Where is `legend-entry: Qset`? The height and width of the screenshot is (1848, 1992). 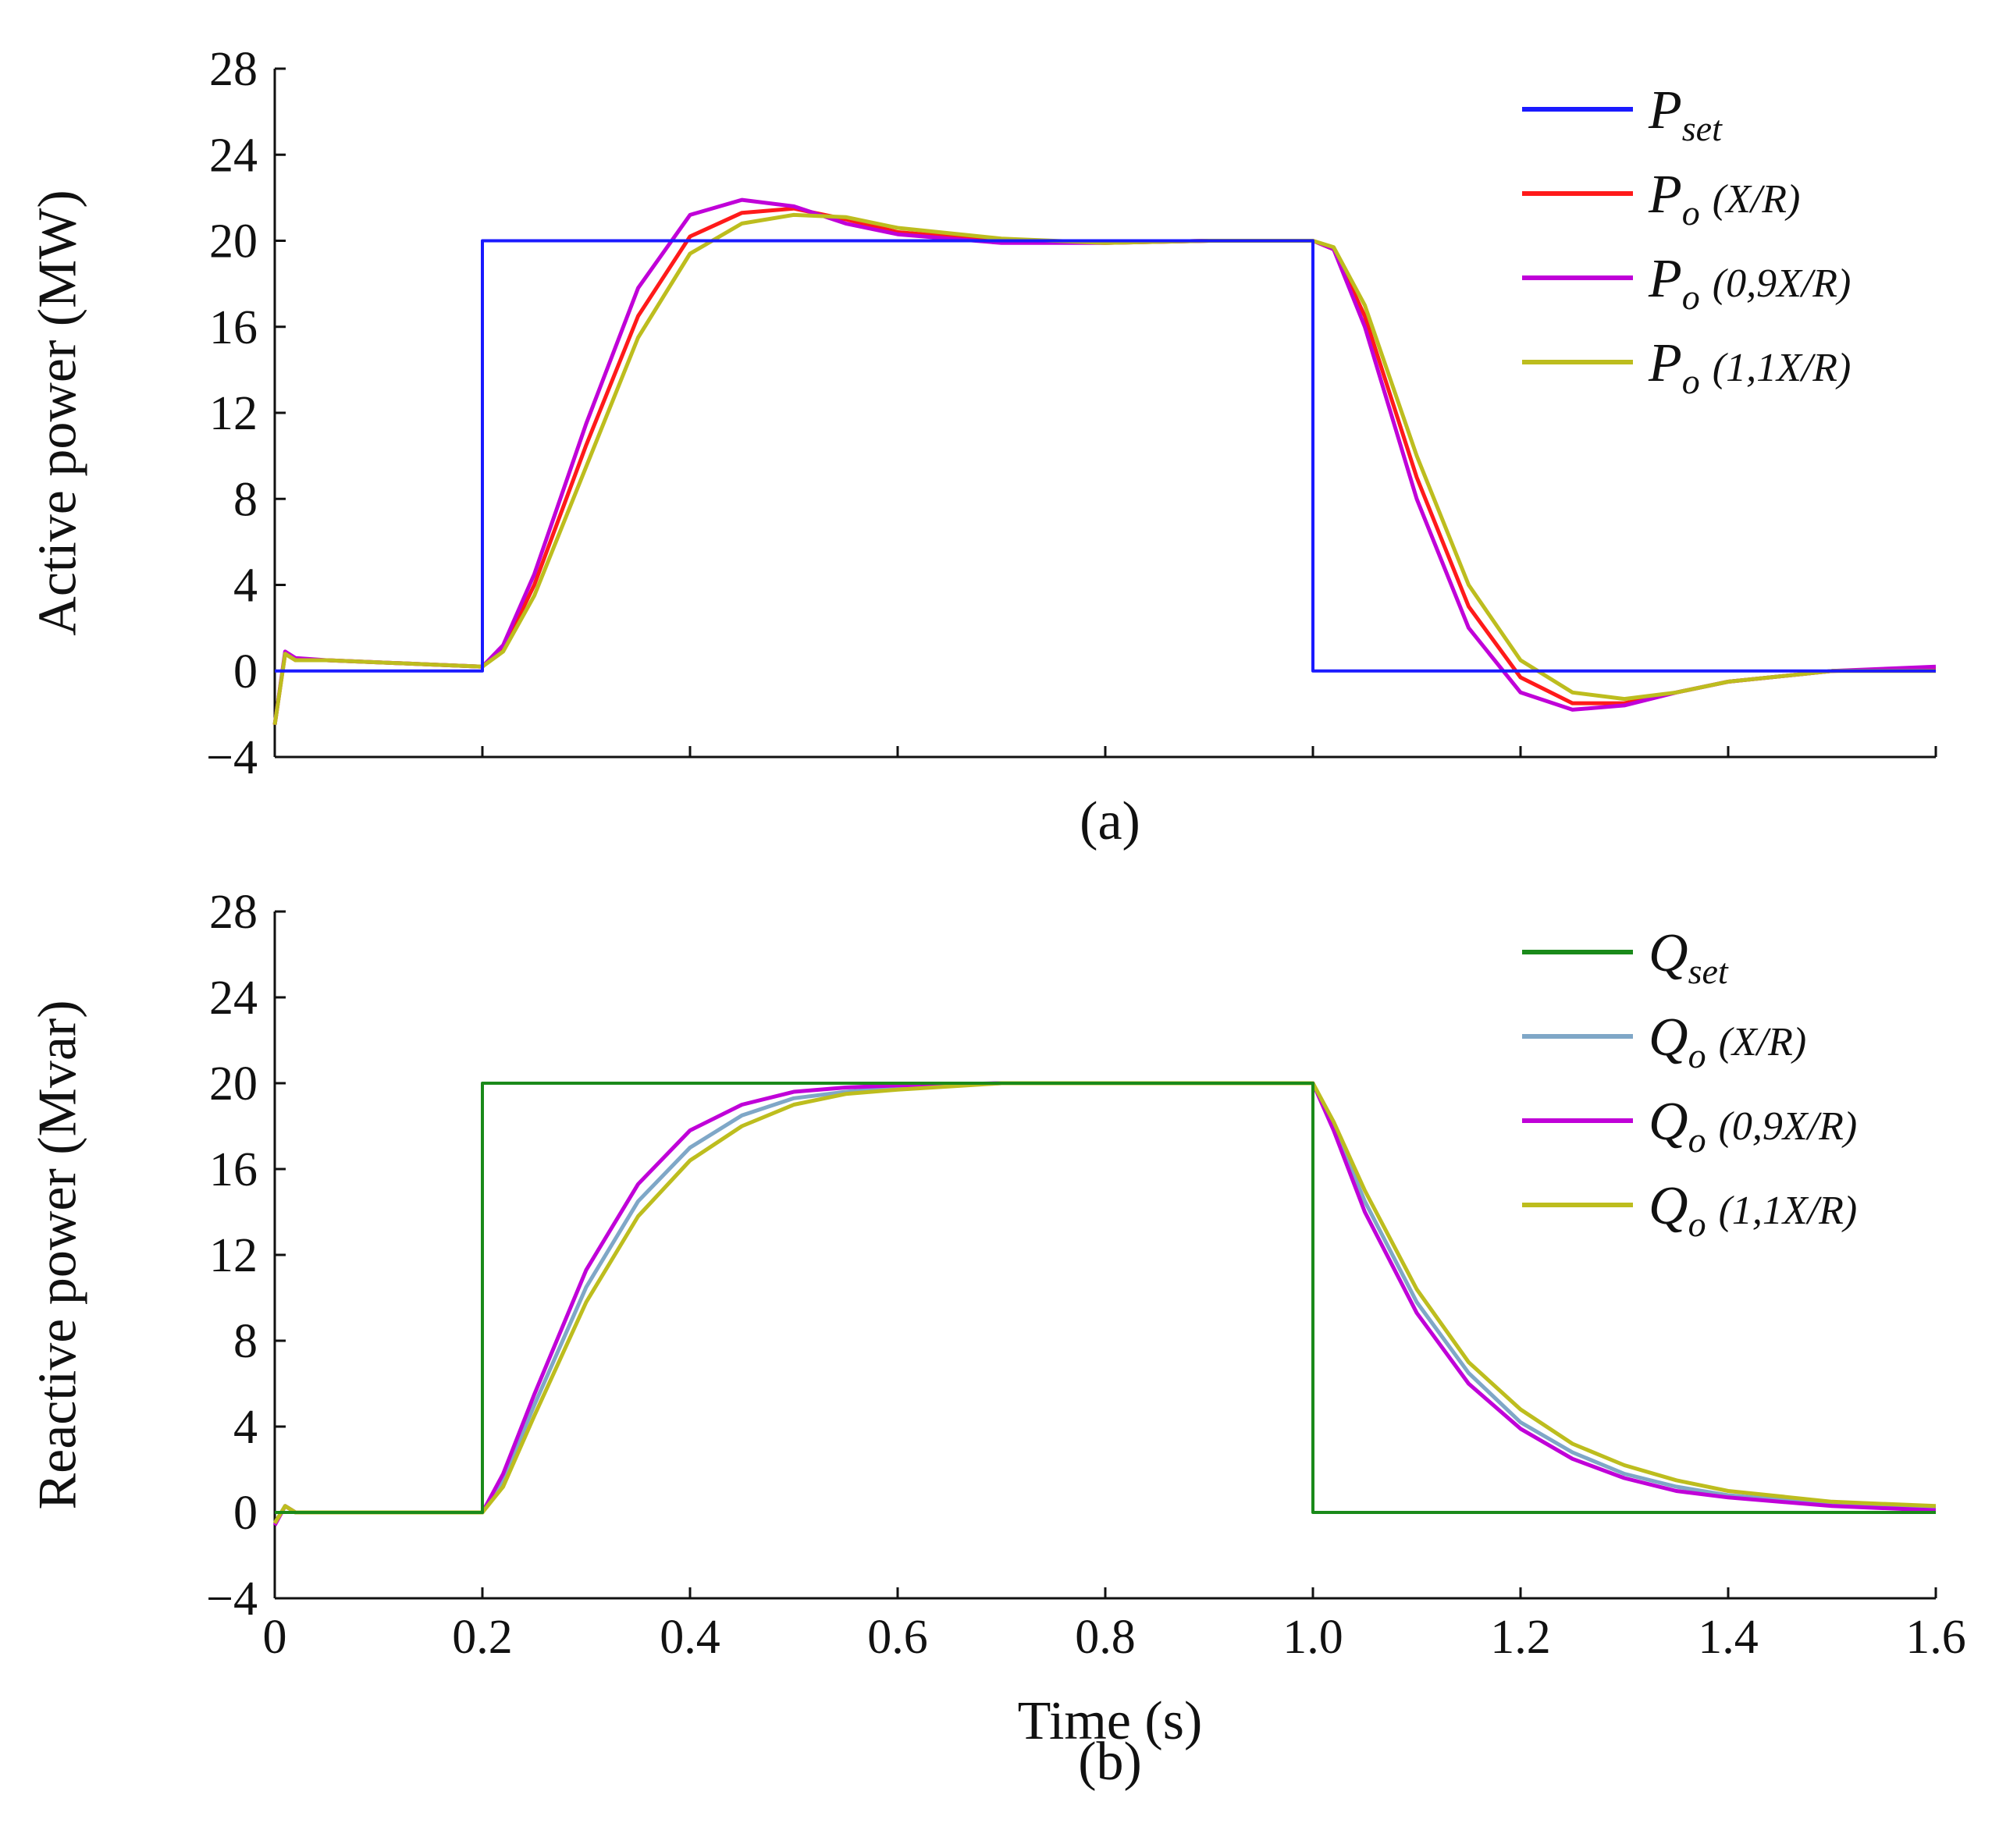
legend-entry: Qset is located at coordinates (1689, 957).